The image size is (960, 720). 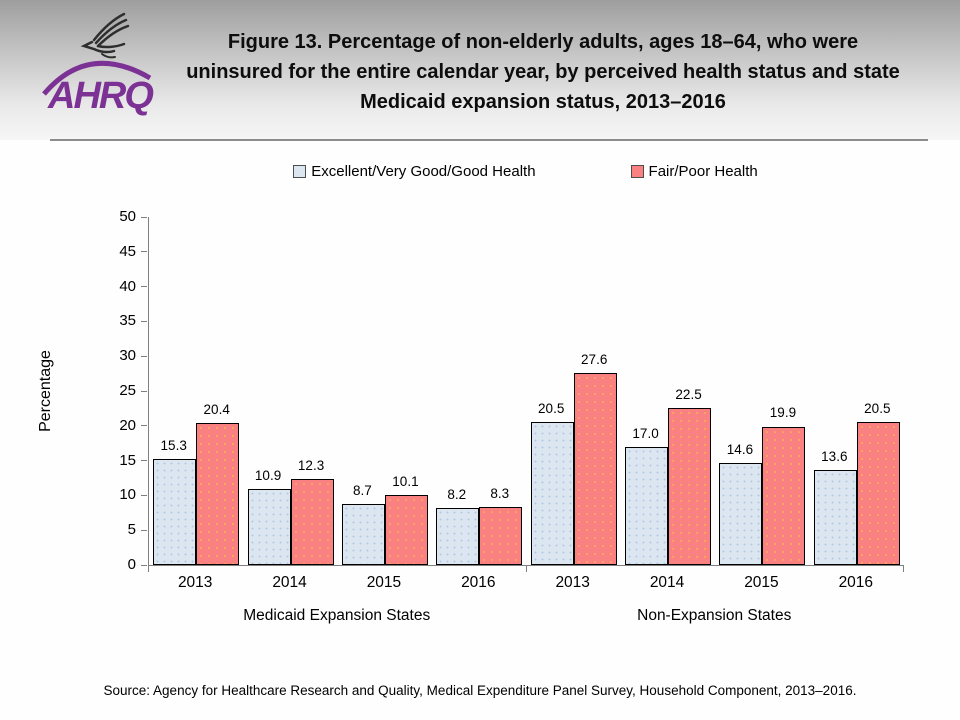 I want to click on ahrq-logo: AHRQ, so click(x=97, y=62).